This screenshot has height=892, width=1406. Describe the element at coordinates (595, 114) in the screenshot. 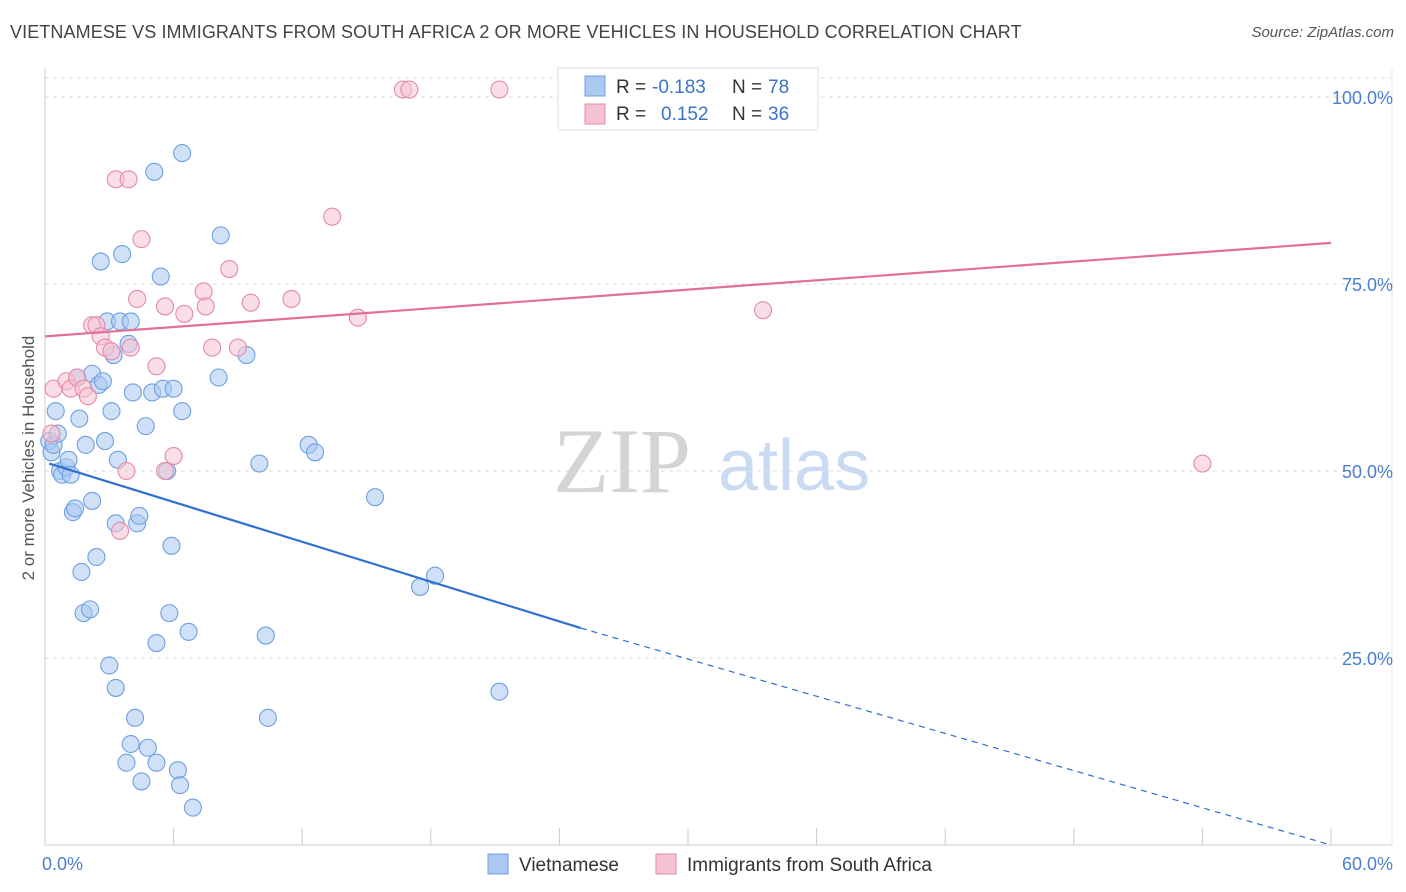

I see `legend-swatch-south-africa` at that location.